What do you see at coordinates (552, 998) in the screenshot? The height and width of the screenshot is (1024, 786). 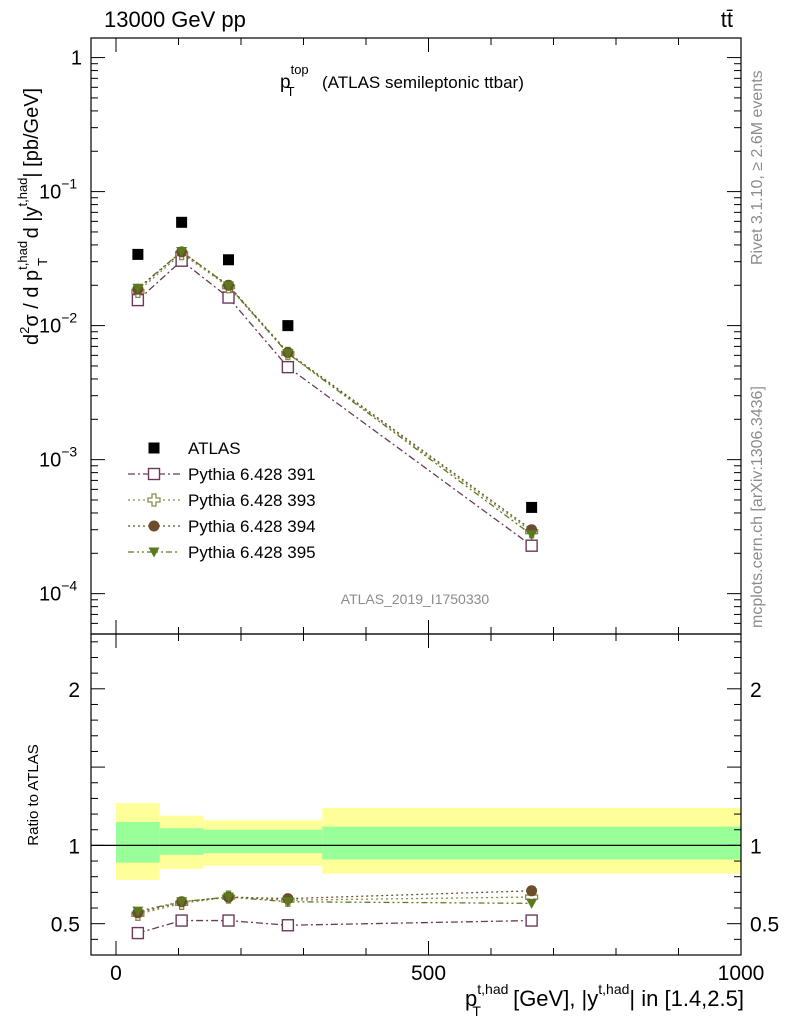 I see `xlabel-mid: [GeV], |y` at bounding box center [552, 998].